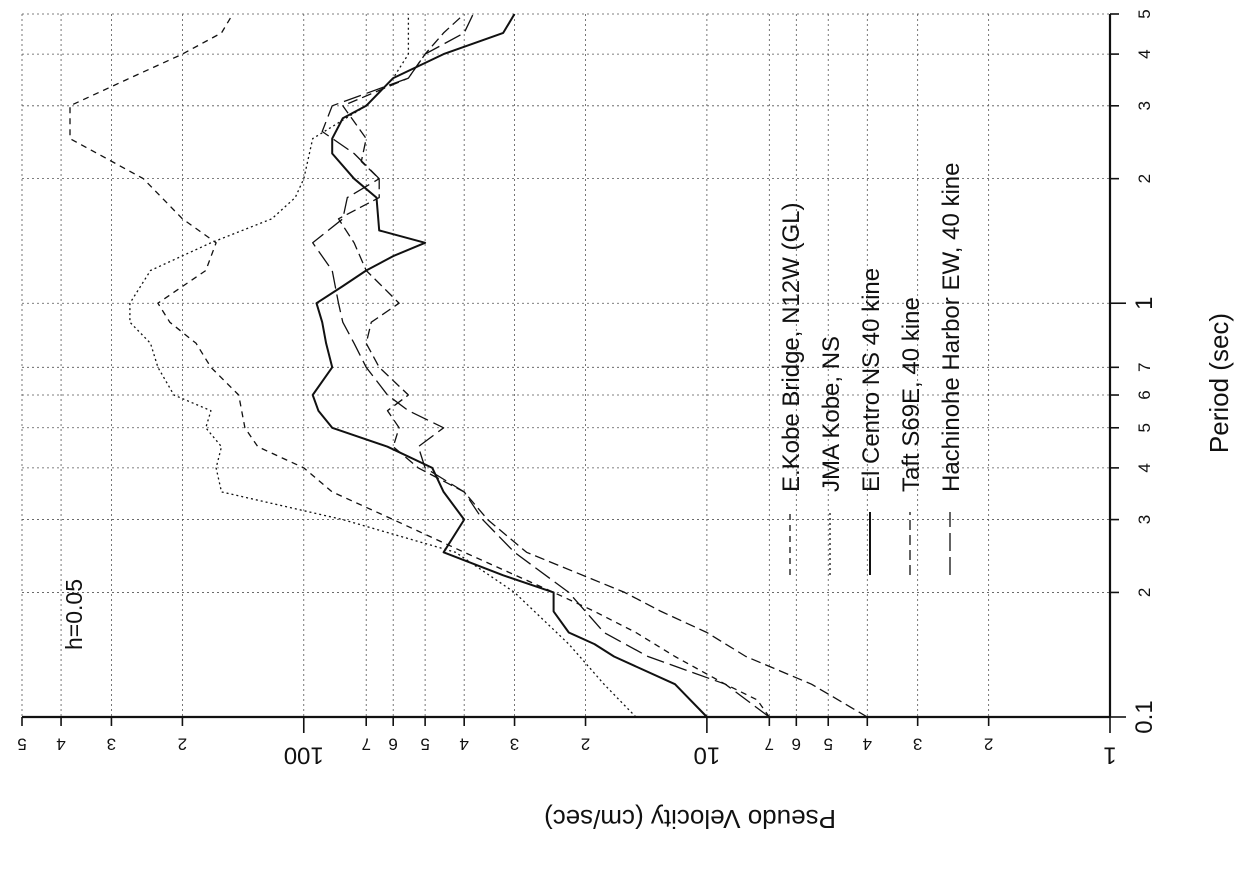 This screenshot has height=892, width=1243. I want to click on legend-label: JMA Kobe, NS, so click(831, 414).